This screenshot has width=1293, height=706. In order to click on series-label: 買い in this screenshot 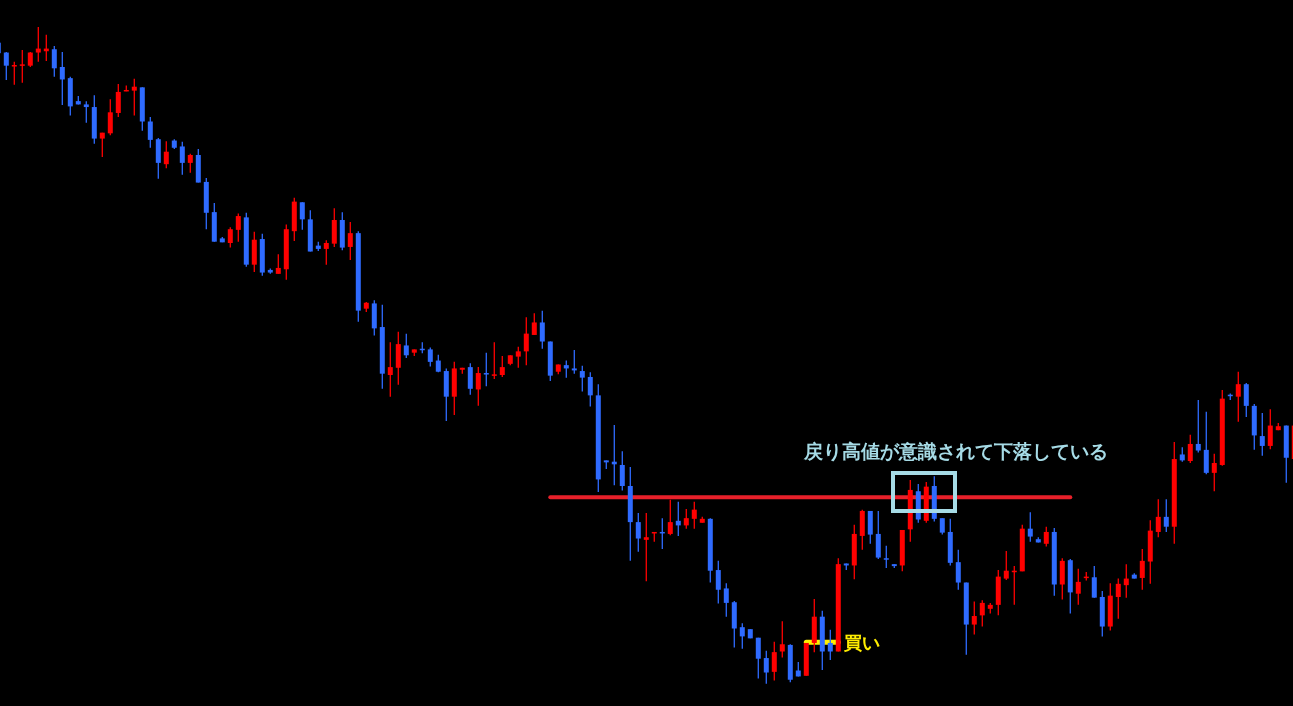, I will do `click(862, 643)`.